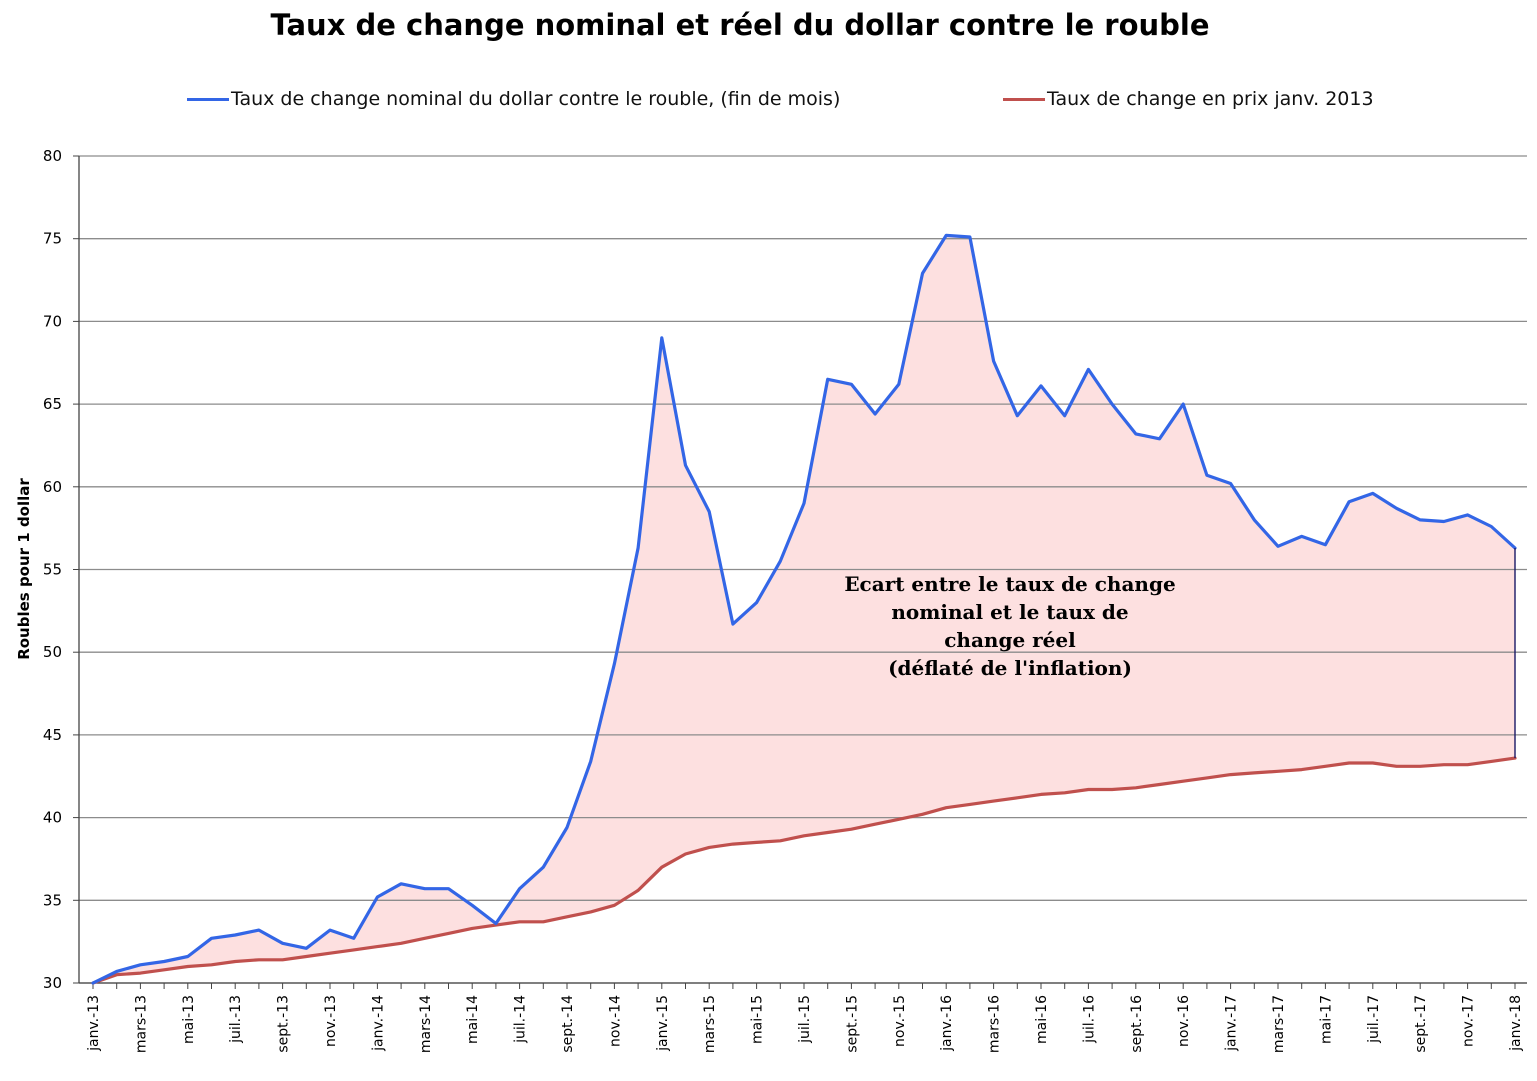  Describe the element at coordinates (52, 404) in the screenshot. I see `y-tick-label: 65` at that location.